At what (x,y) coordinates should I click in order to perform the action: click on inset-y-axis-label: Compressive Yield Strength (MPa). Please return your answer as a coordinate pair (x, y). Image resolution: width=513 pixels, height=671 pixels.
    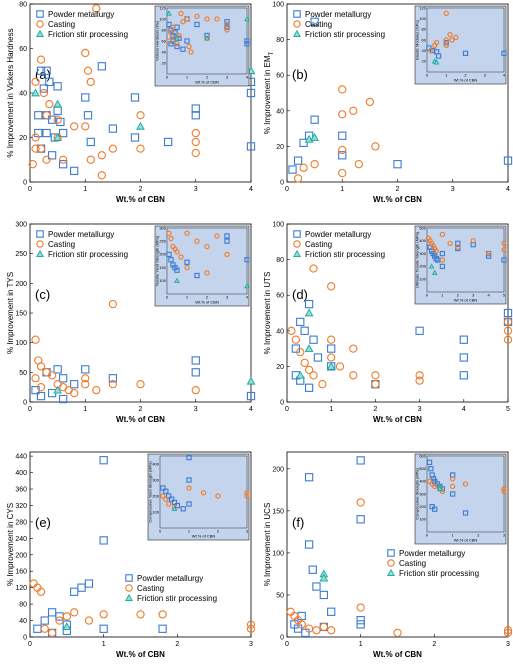
    Looking at the image, I should click on (150, 492).